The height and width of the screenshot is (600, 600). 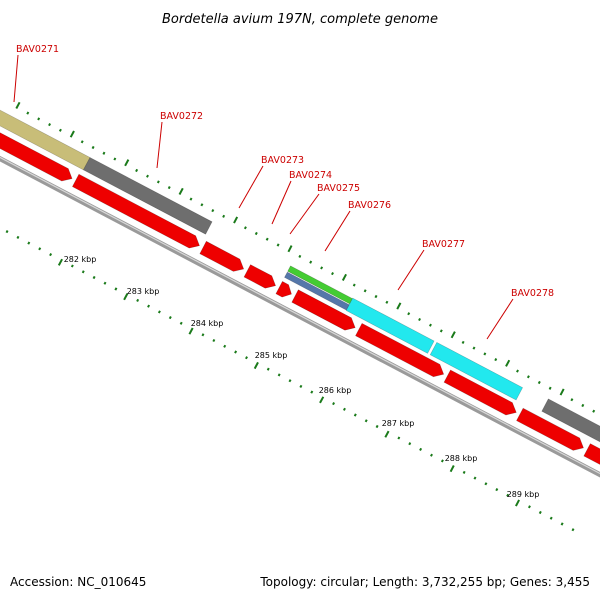 I want to click on gene-label-bav0272: BAV0272, so click(x=181, y=116).